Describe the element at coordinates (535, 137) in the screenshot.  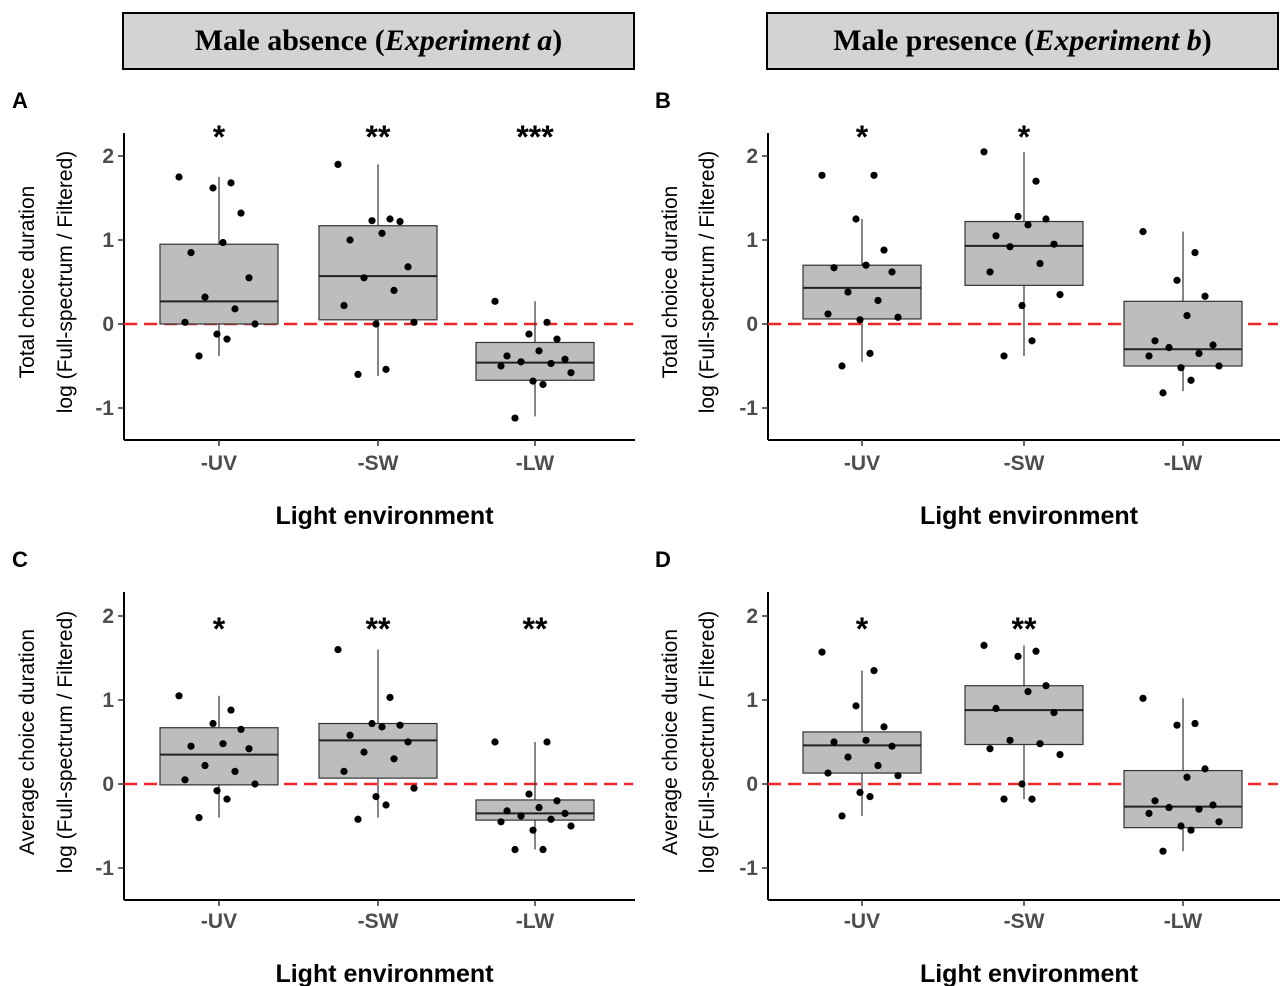
I see `significance-marker: ***` at that location.